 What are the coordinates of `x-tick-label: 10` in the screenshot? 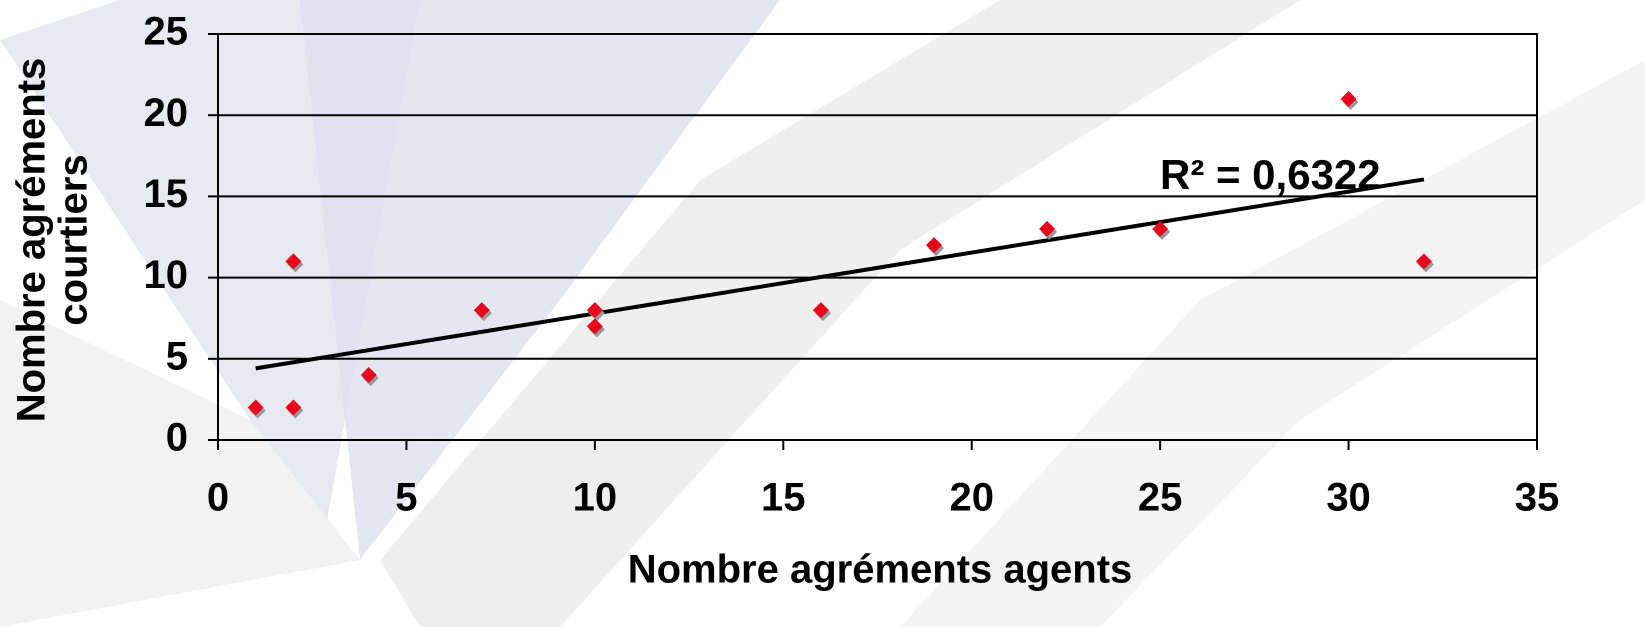 It's located at (595, 498).